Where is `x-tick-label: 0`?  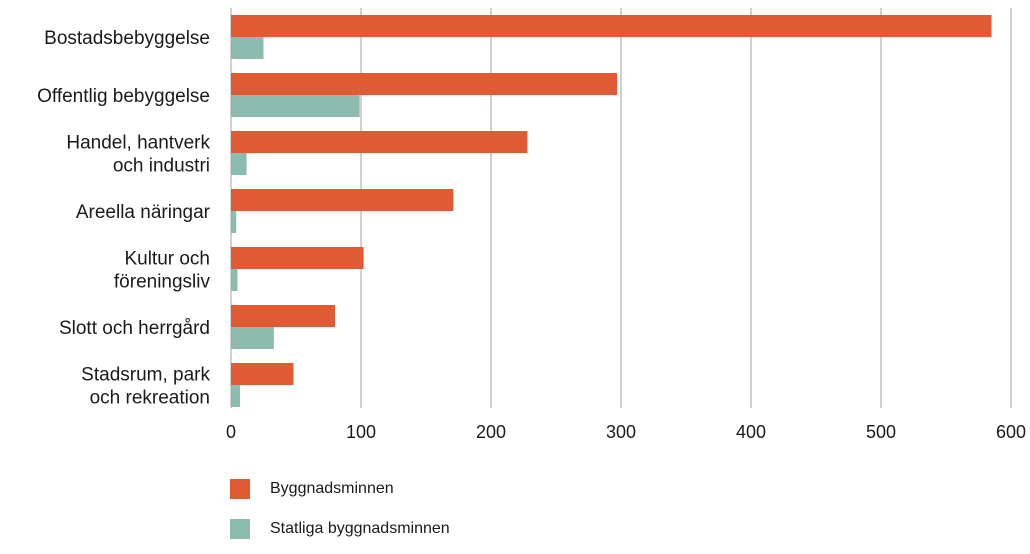
x-tick-label: 0 is located at coordinates (231, 432).